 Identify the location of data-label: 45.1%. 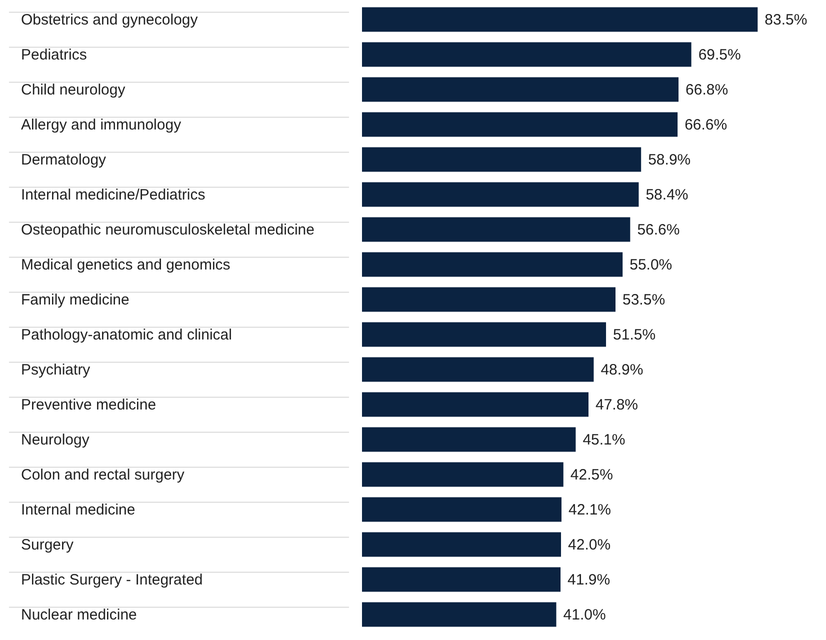
(604, 440).